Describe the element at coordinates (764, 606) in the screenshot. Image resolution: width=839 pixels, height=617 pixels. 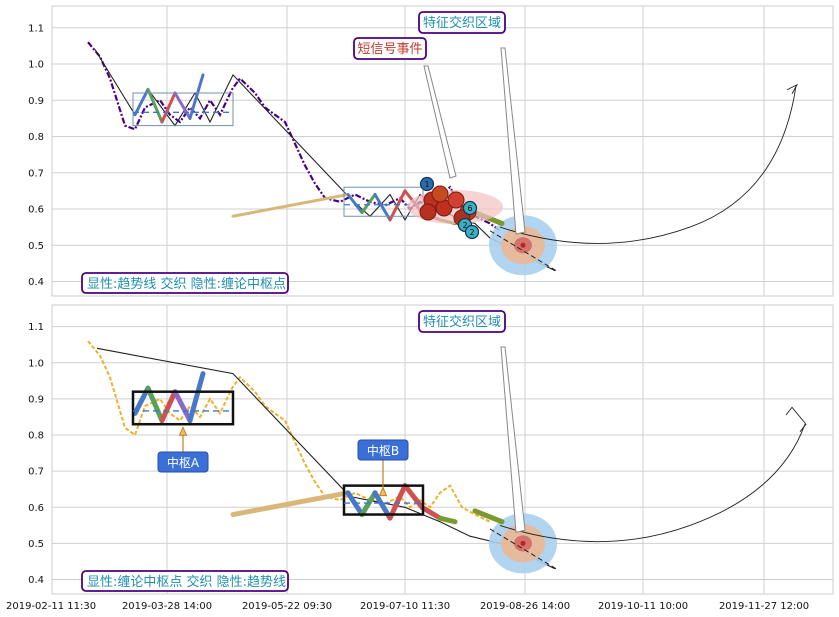
I see `x-tick-label-6: 2019-11-27 12:00` at that location.